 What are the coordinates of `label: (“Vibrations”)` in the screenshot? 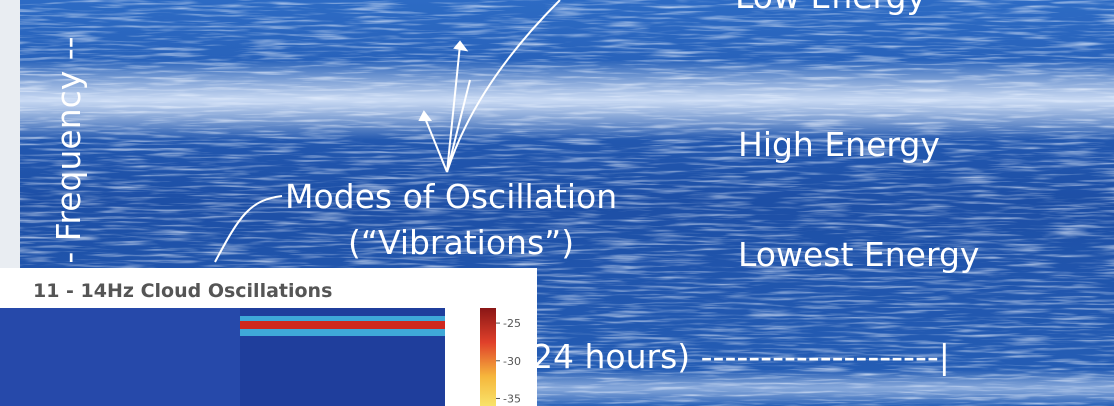 It's located at (461, 242).